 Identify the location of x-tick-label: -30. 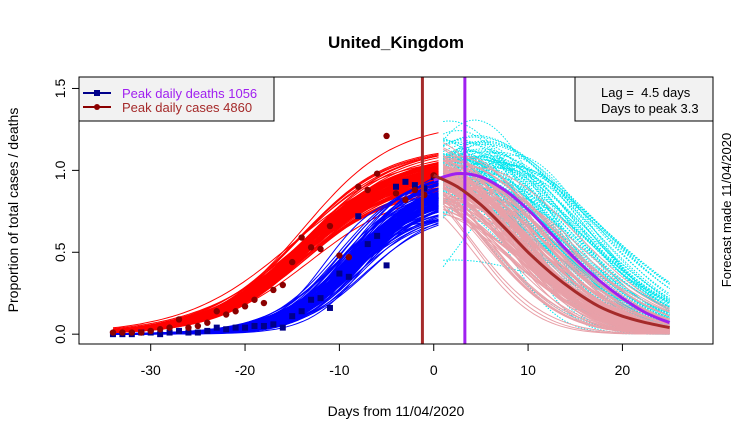
(151, 370).